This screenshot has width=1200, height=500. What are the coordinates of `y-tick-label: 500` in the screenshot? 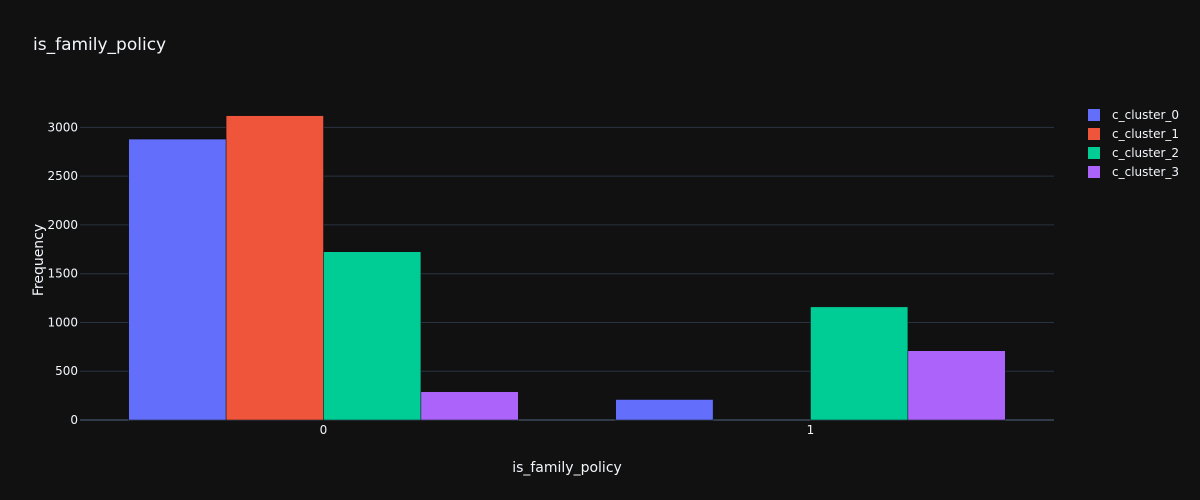 It's located at (66, 371).